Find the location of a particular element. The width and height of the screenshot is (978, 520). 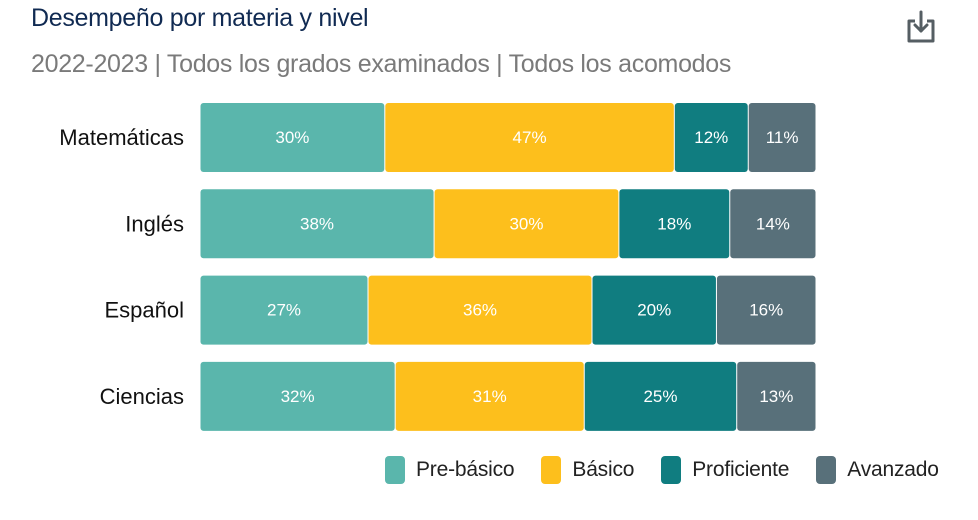

chart-legend: Pre-básico Básico Proficiente Avanzado is located at coordinates (662, 470).